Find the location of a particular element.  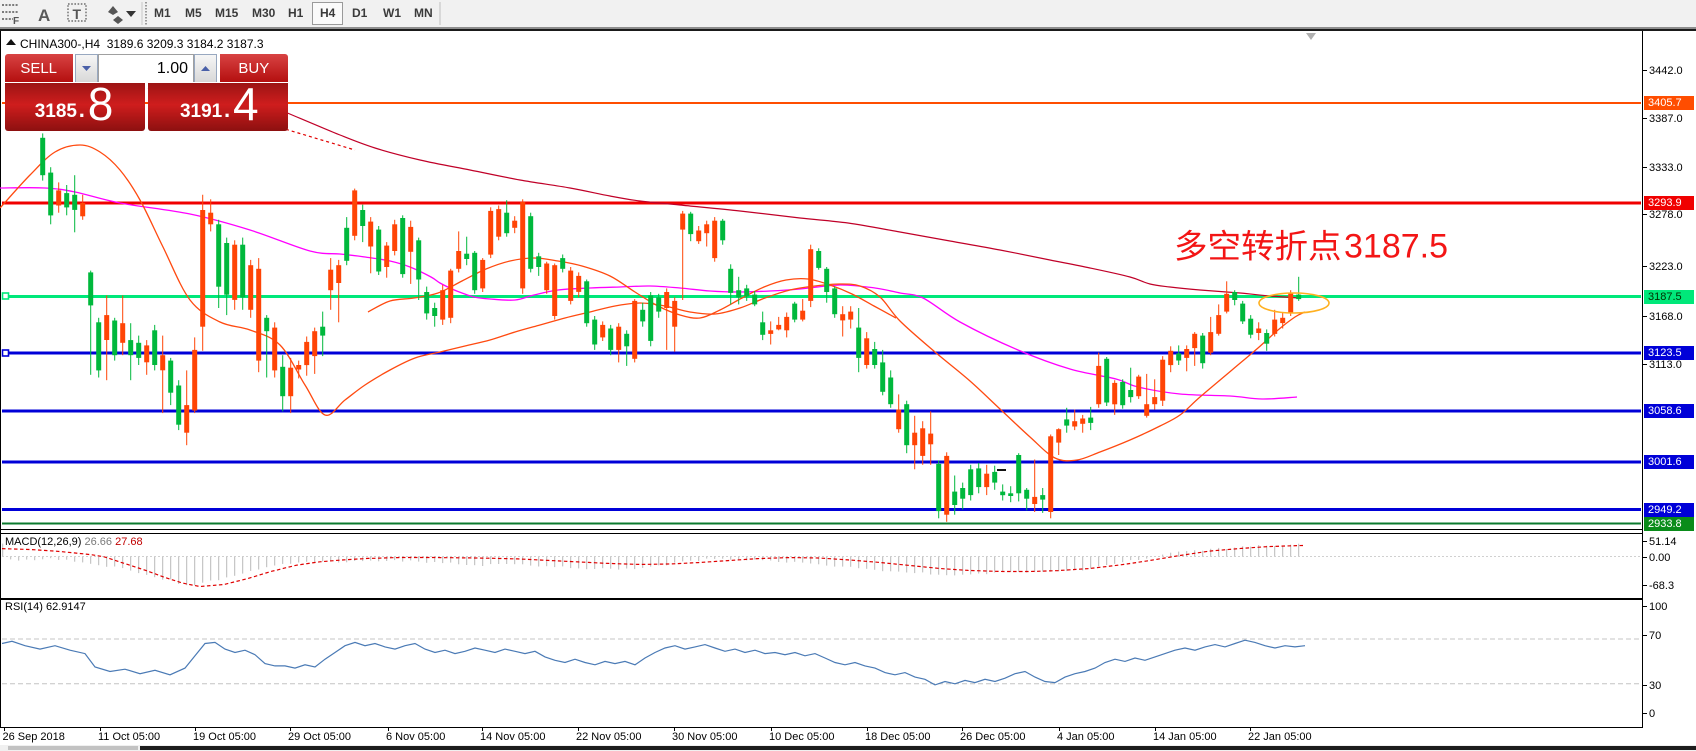

svg-text: 3187.5 is located at coordinates (1396, 247).